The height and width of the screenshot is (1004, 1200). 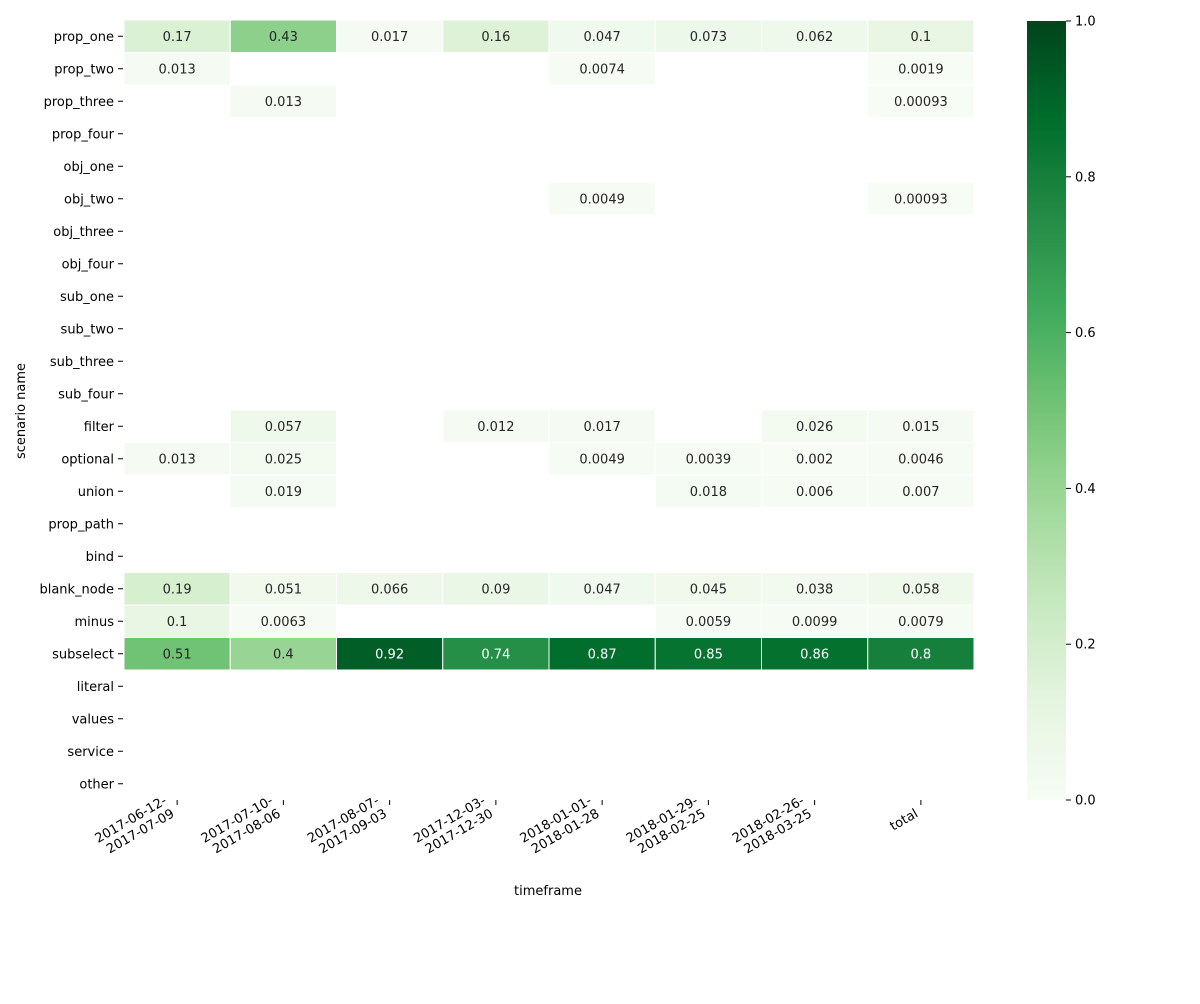 I want to click on cell-value-label: 0.19, so click(x=177, y=589).